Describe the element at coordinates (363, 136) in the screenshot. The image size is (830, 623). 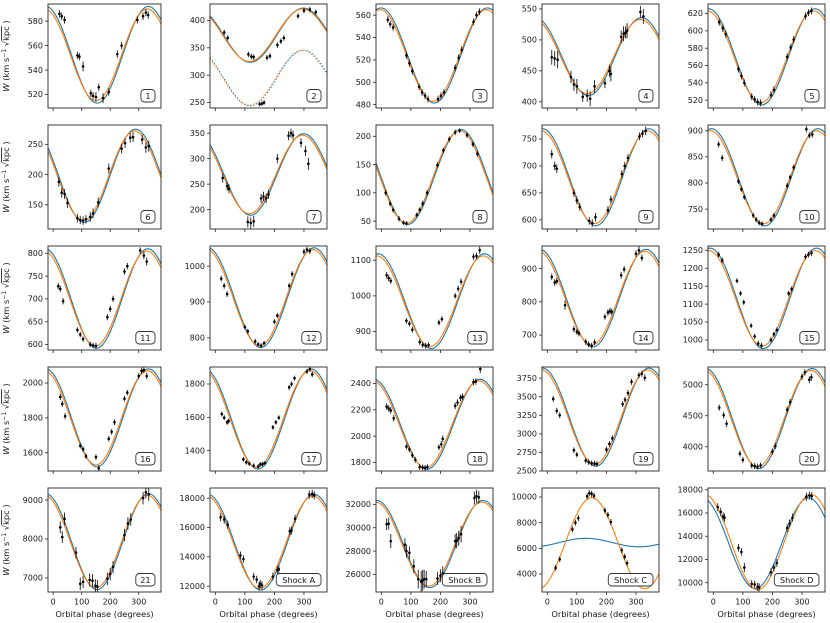
I see `y-tick-label: 200` at that location.